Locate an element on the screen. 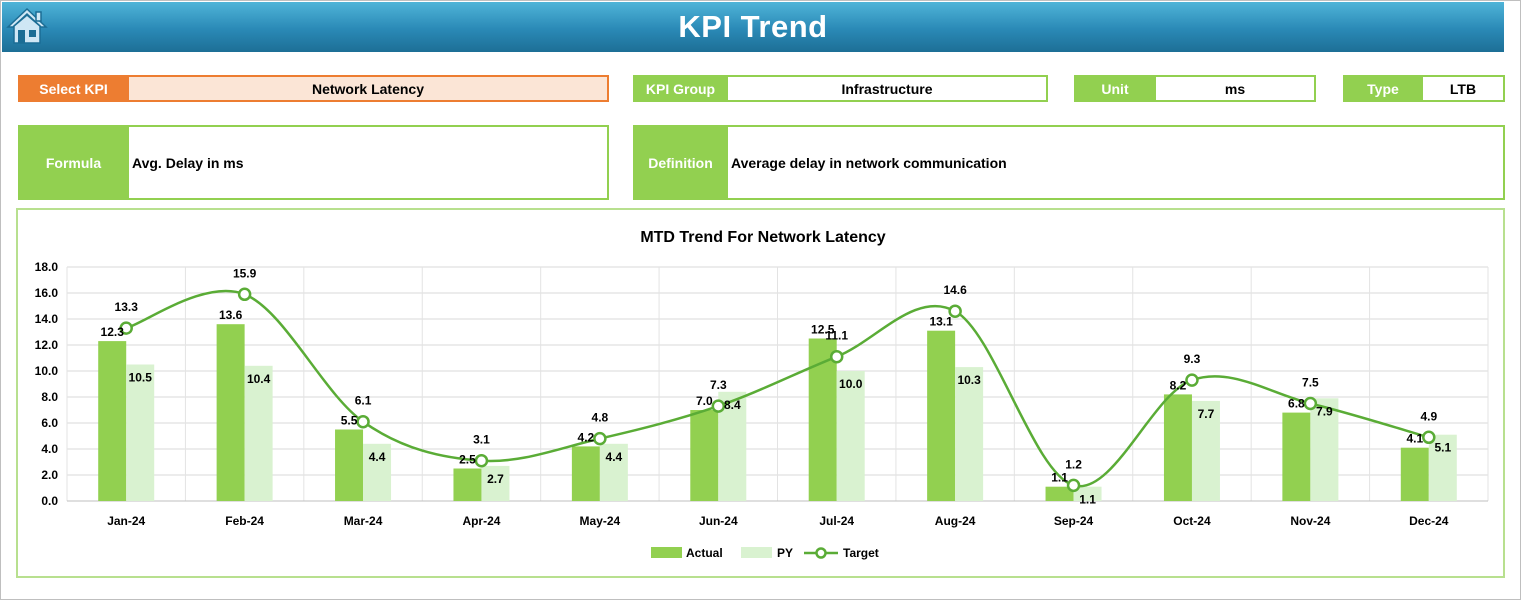  legend-label-actual: Actual is located at coordinates (704, 553).